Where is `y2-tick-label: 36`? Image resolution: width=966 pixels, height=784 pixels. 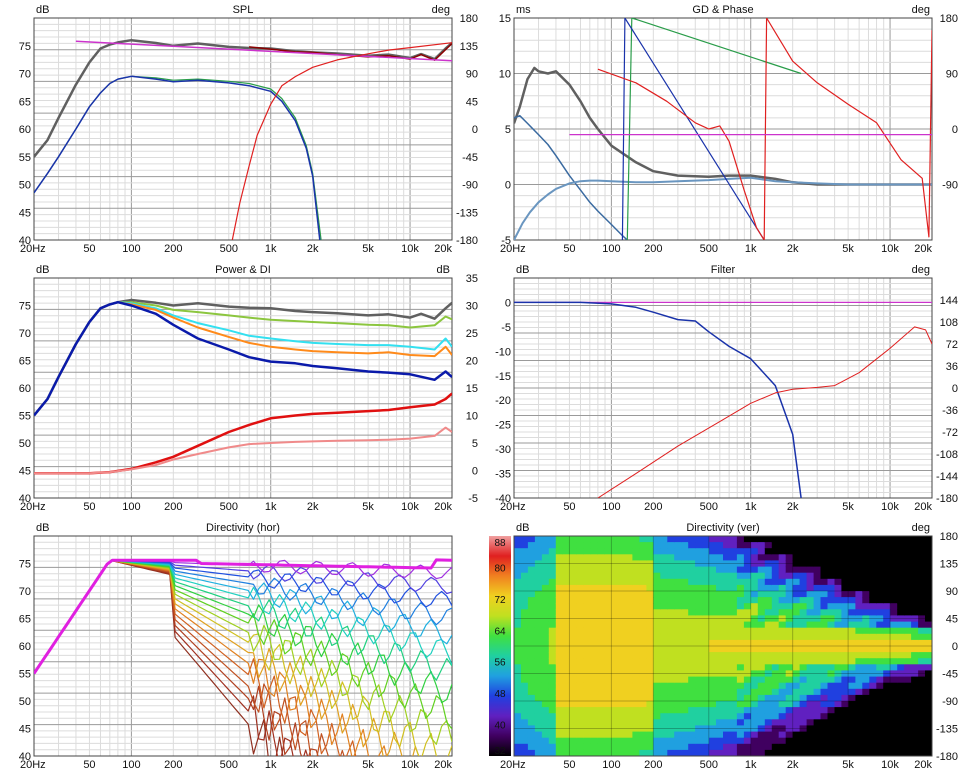 y2-tick-label: 36 is located at coordinates (952, 367).